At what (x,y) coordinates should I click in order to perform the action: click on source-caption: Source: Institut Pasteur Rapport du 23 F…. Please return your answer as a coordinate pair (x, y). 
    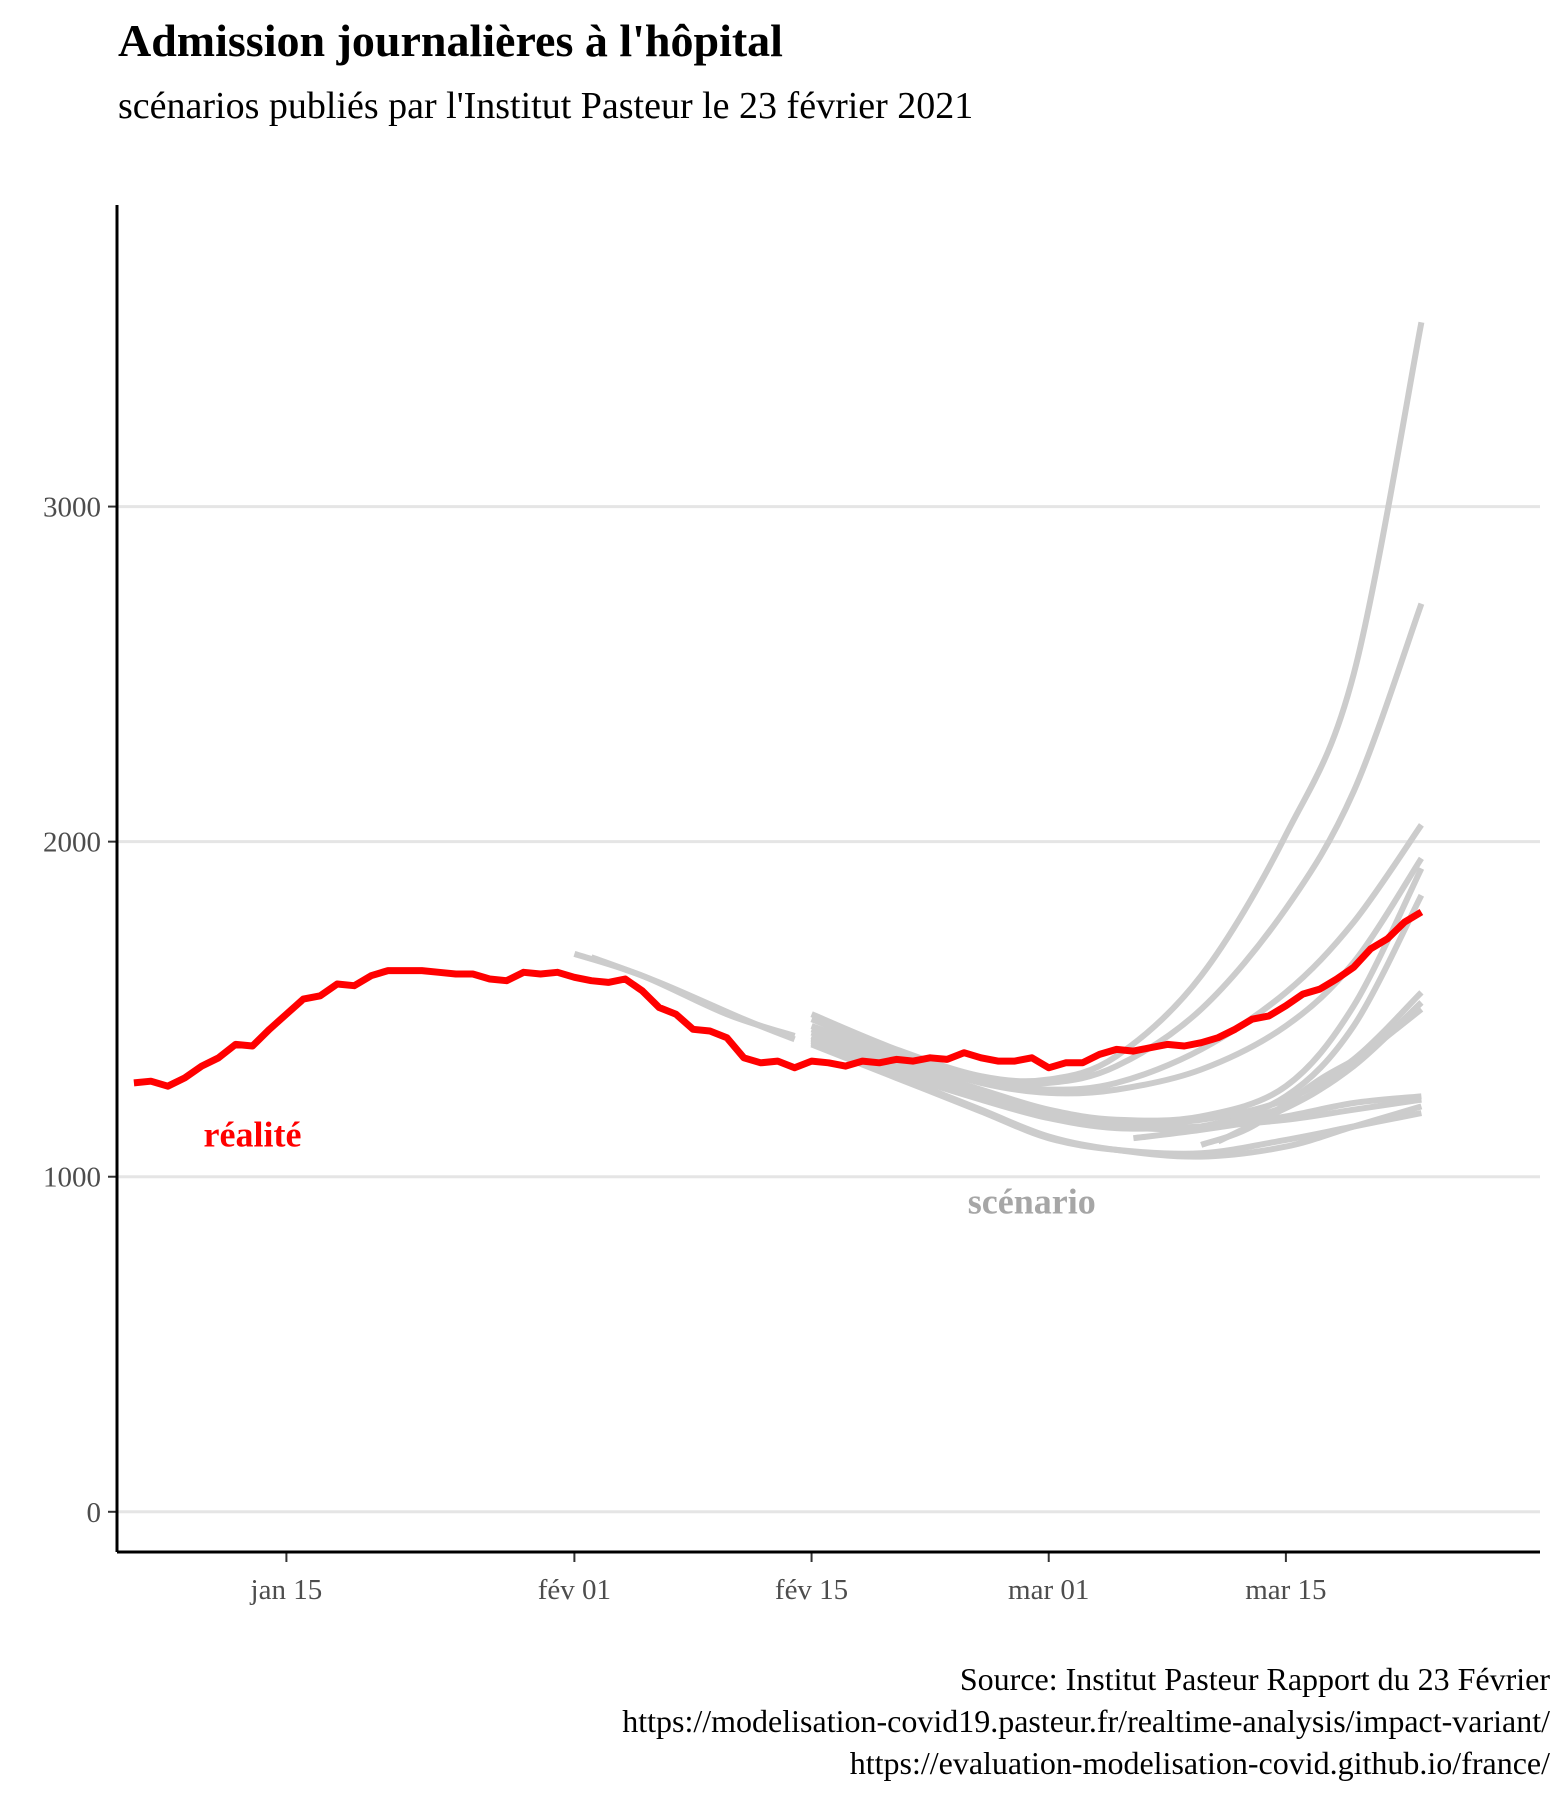
    Looking at the image, I should click on (1086, 1721).